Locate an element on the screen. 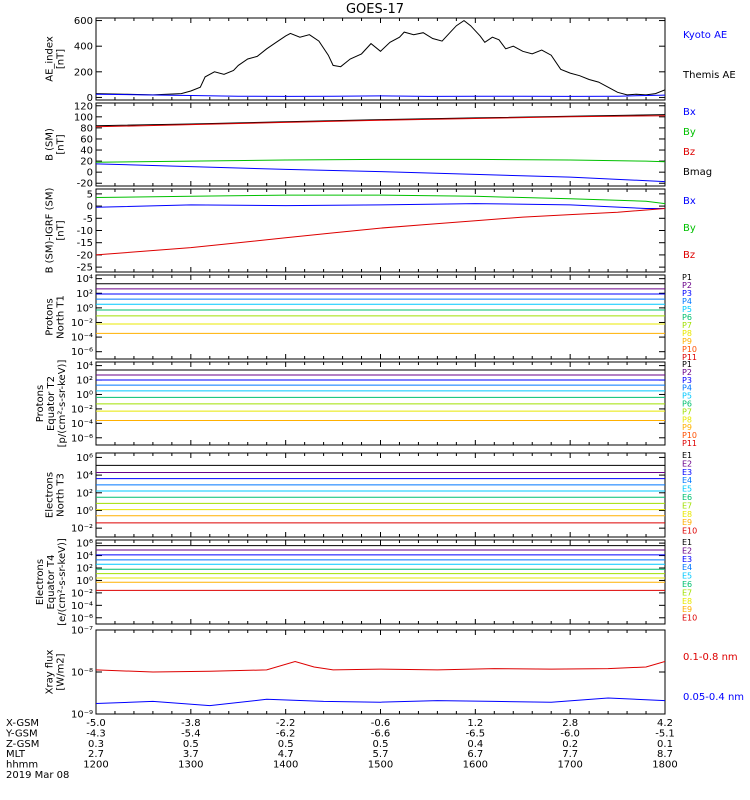  legend-label: E4 is located at coordinates (687, 480).